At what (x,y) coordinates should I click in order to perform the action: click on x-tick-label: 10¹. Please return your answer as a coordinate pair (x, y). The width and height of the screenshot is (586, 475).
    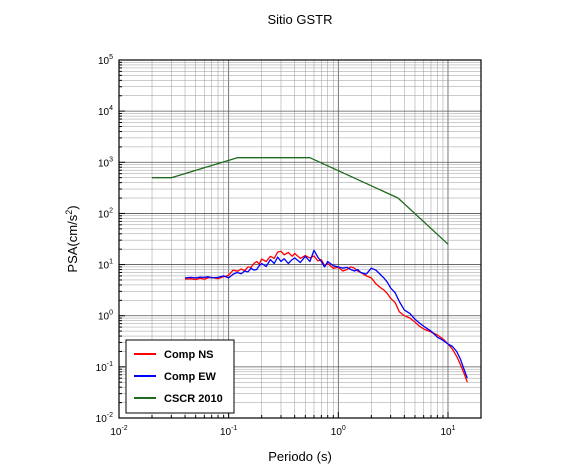
    Looking at the image, I should click on (447, 431).